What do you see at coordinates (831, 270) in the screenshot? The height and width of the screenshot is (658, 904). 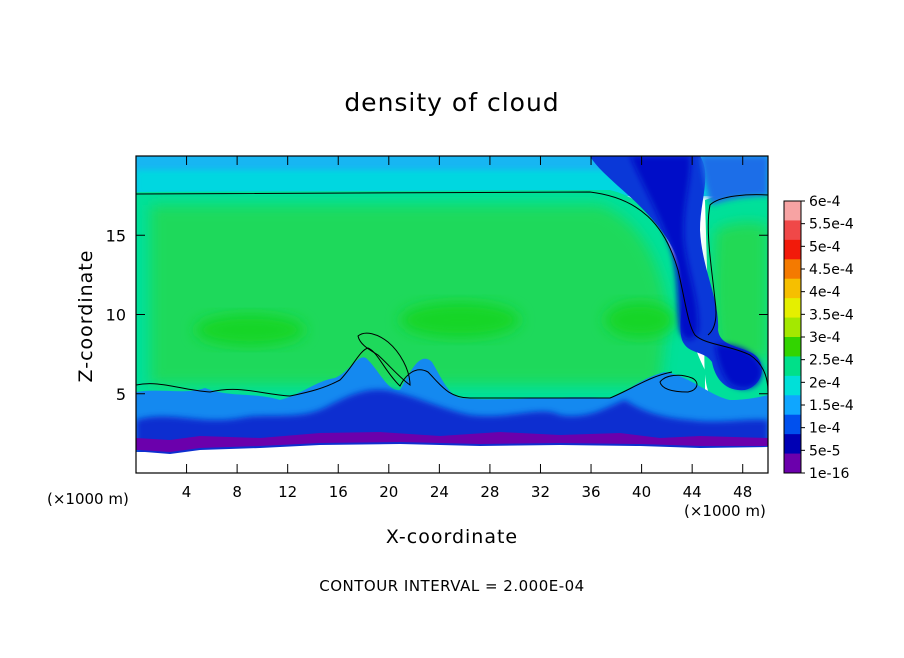 I see `colorbar-label: 4.5e-4` at bounding box center [831, 270].